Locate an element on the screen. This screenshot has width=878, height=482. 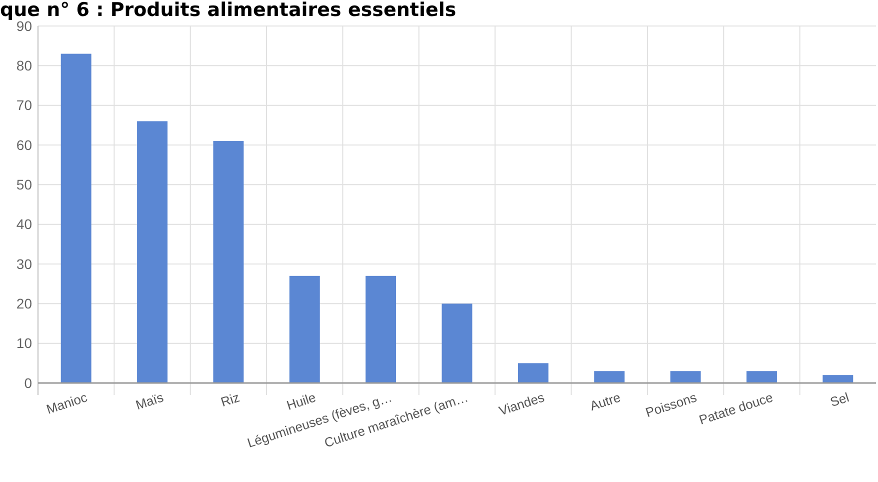
y-tick-label: 10 is located at coordinates (24, 343).